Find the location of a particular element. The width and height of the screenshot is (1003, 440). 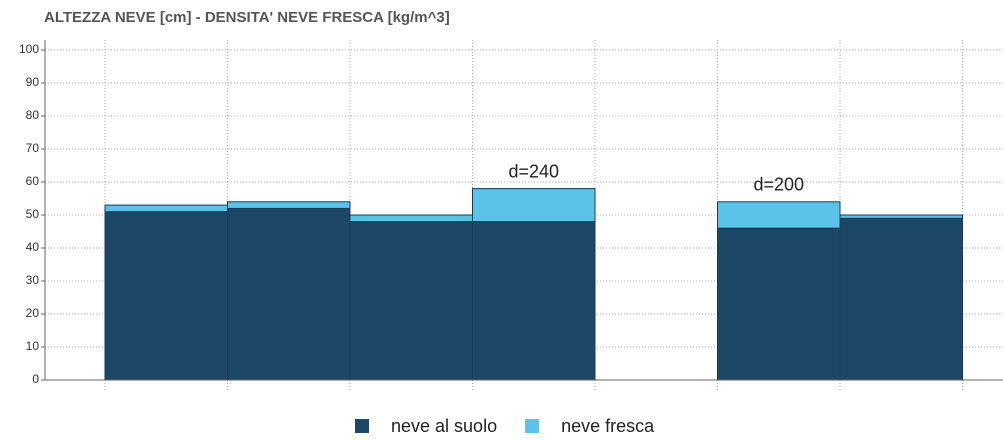

y-tick-label: 20 is located at coordinates (33, 313).